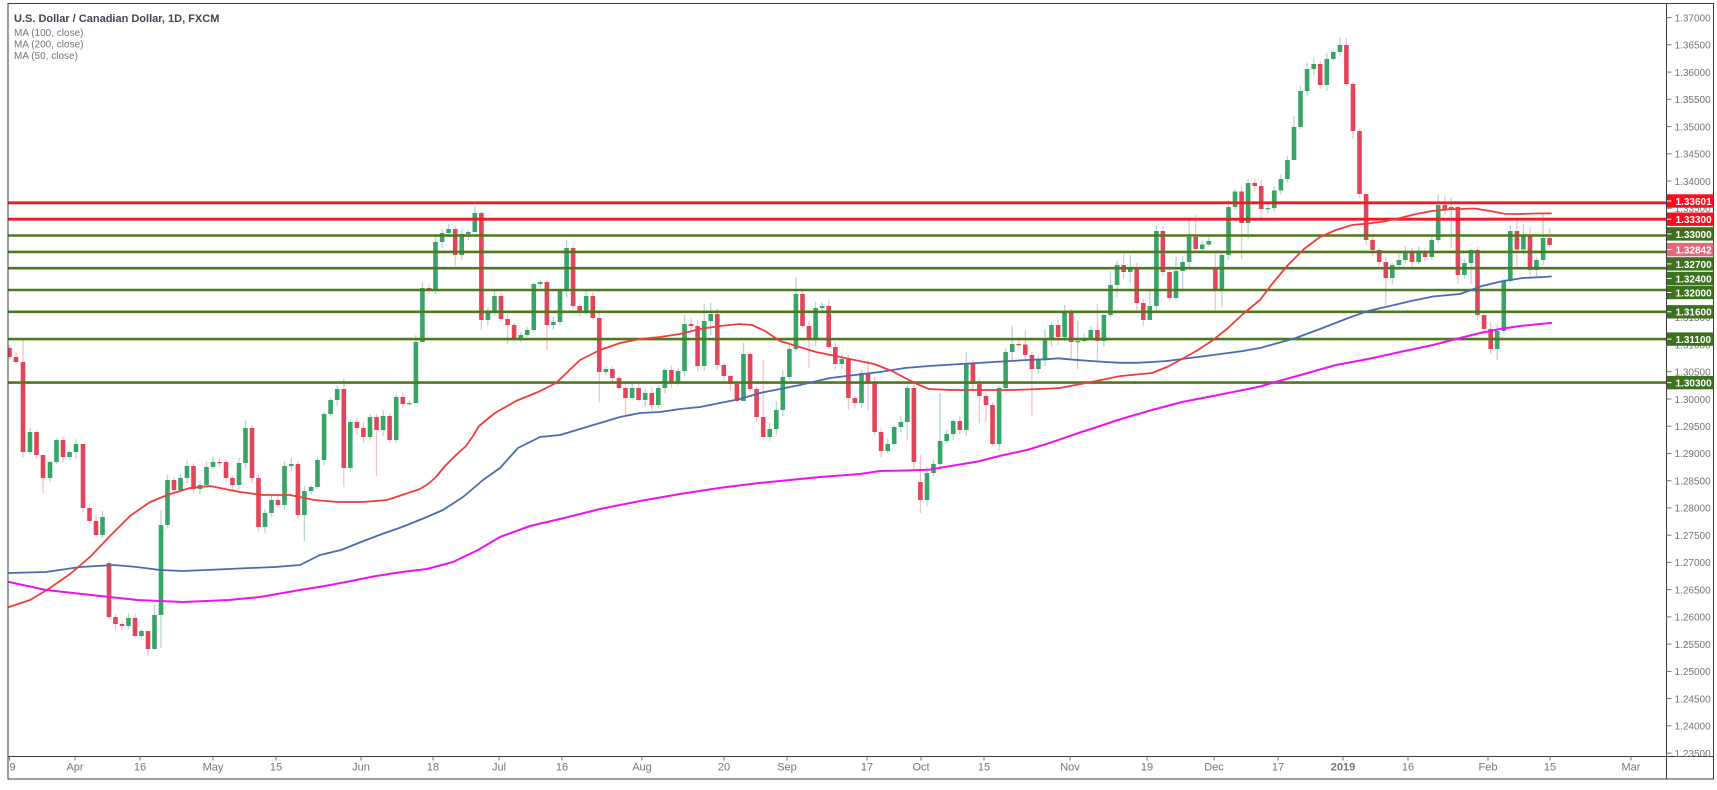 This screenshot has width=1717, height=790. I want to click on svg-text: 1.24500, so click(1693, 699).